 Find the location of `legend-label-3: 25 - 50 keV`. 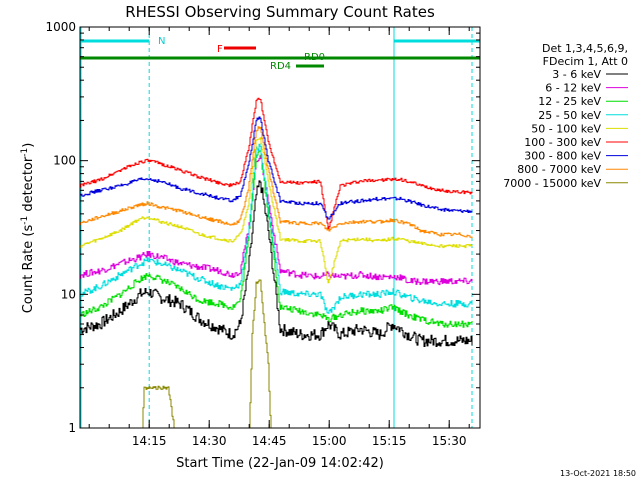

legend-label-3: 25 - 50 keV is located at coordinates (569, 115).